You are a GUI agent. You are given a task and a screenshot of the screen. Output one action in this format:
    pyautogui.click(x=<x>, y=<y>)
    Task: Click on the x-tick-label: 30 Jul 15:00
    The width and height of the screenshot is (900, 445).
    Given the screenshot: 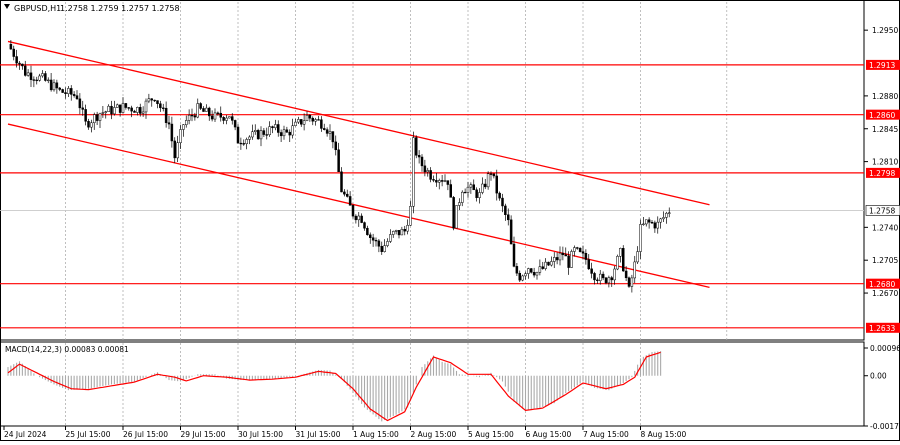 What is the action you would take?
    pyautogui.click(x=260, y=434)
    